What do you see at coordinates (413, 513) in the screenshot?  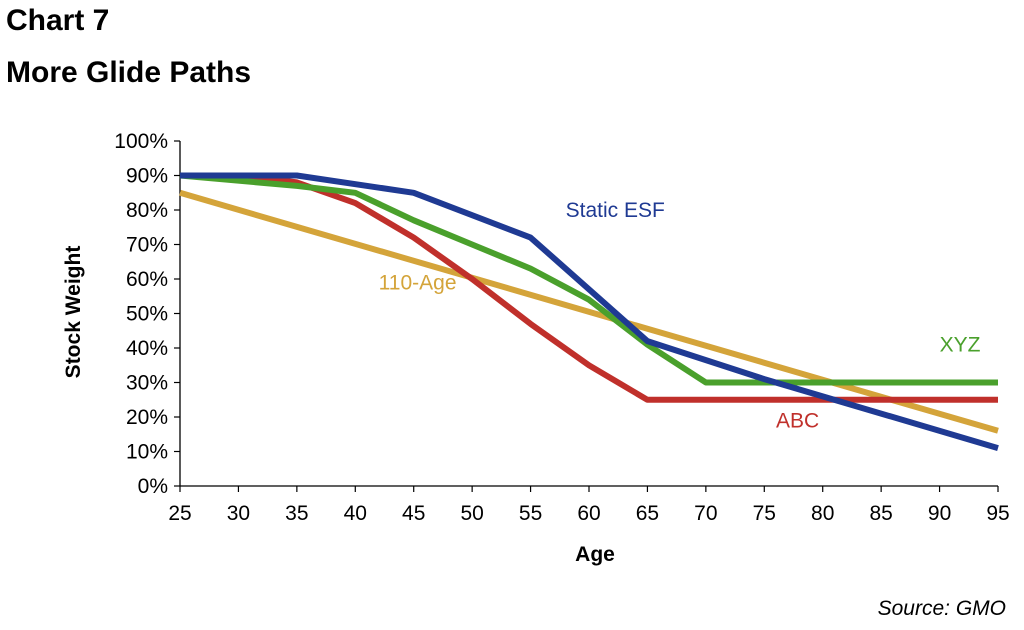 I see `x-tick-label: 45` at bounding box center [413, 513].